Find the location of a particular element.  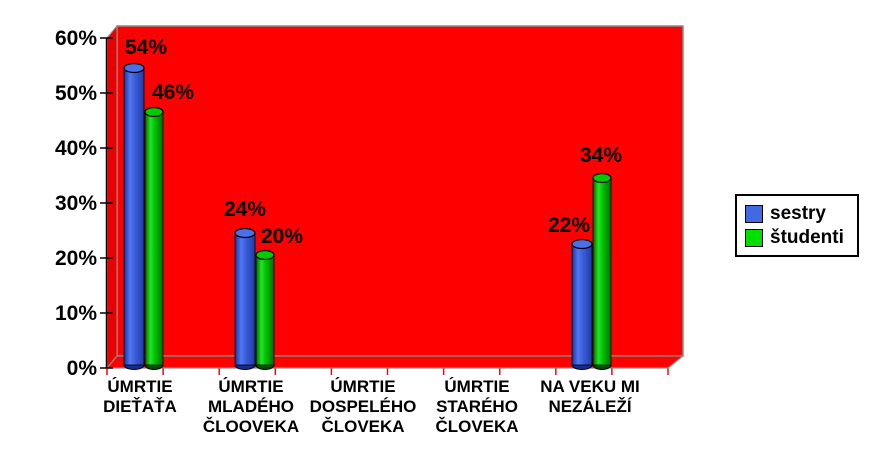

x-axis-label-cat2: ÚMRTIE DOSPELÉHO ČLOVEKA is located at coordinates (363, 406).